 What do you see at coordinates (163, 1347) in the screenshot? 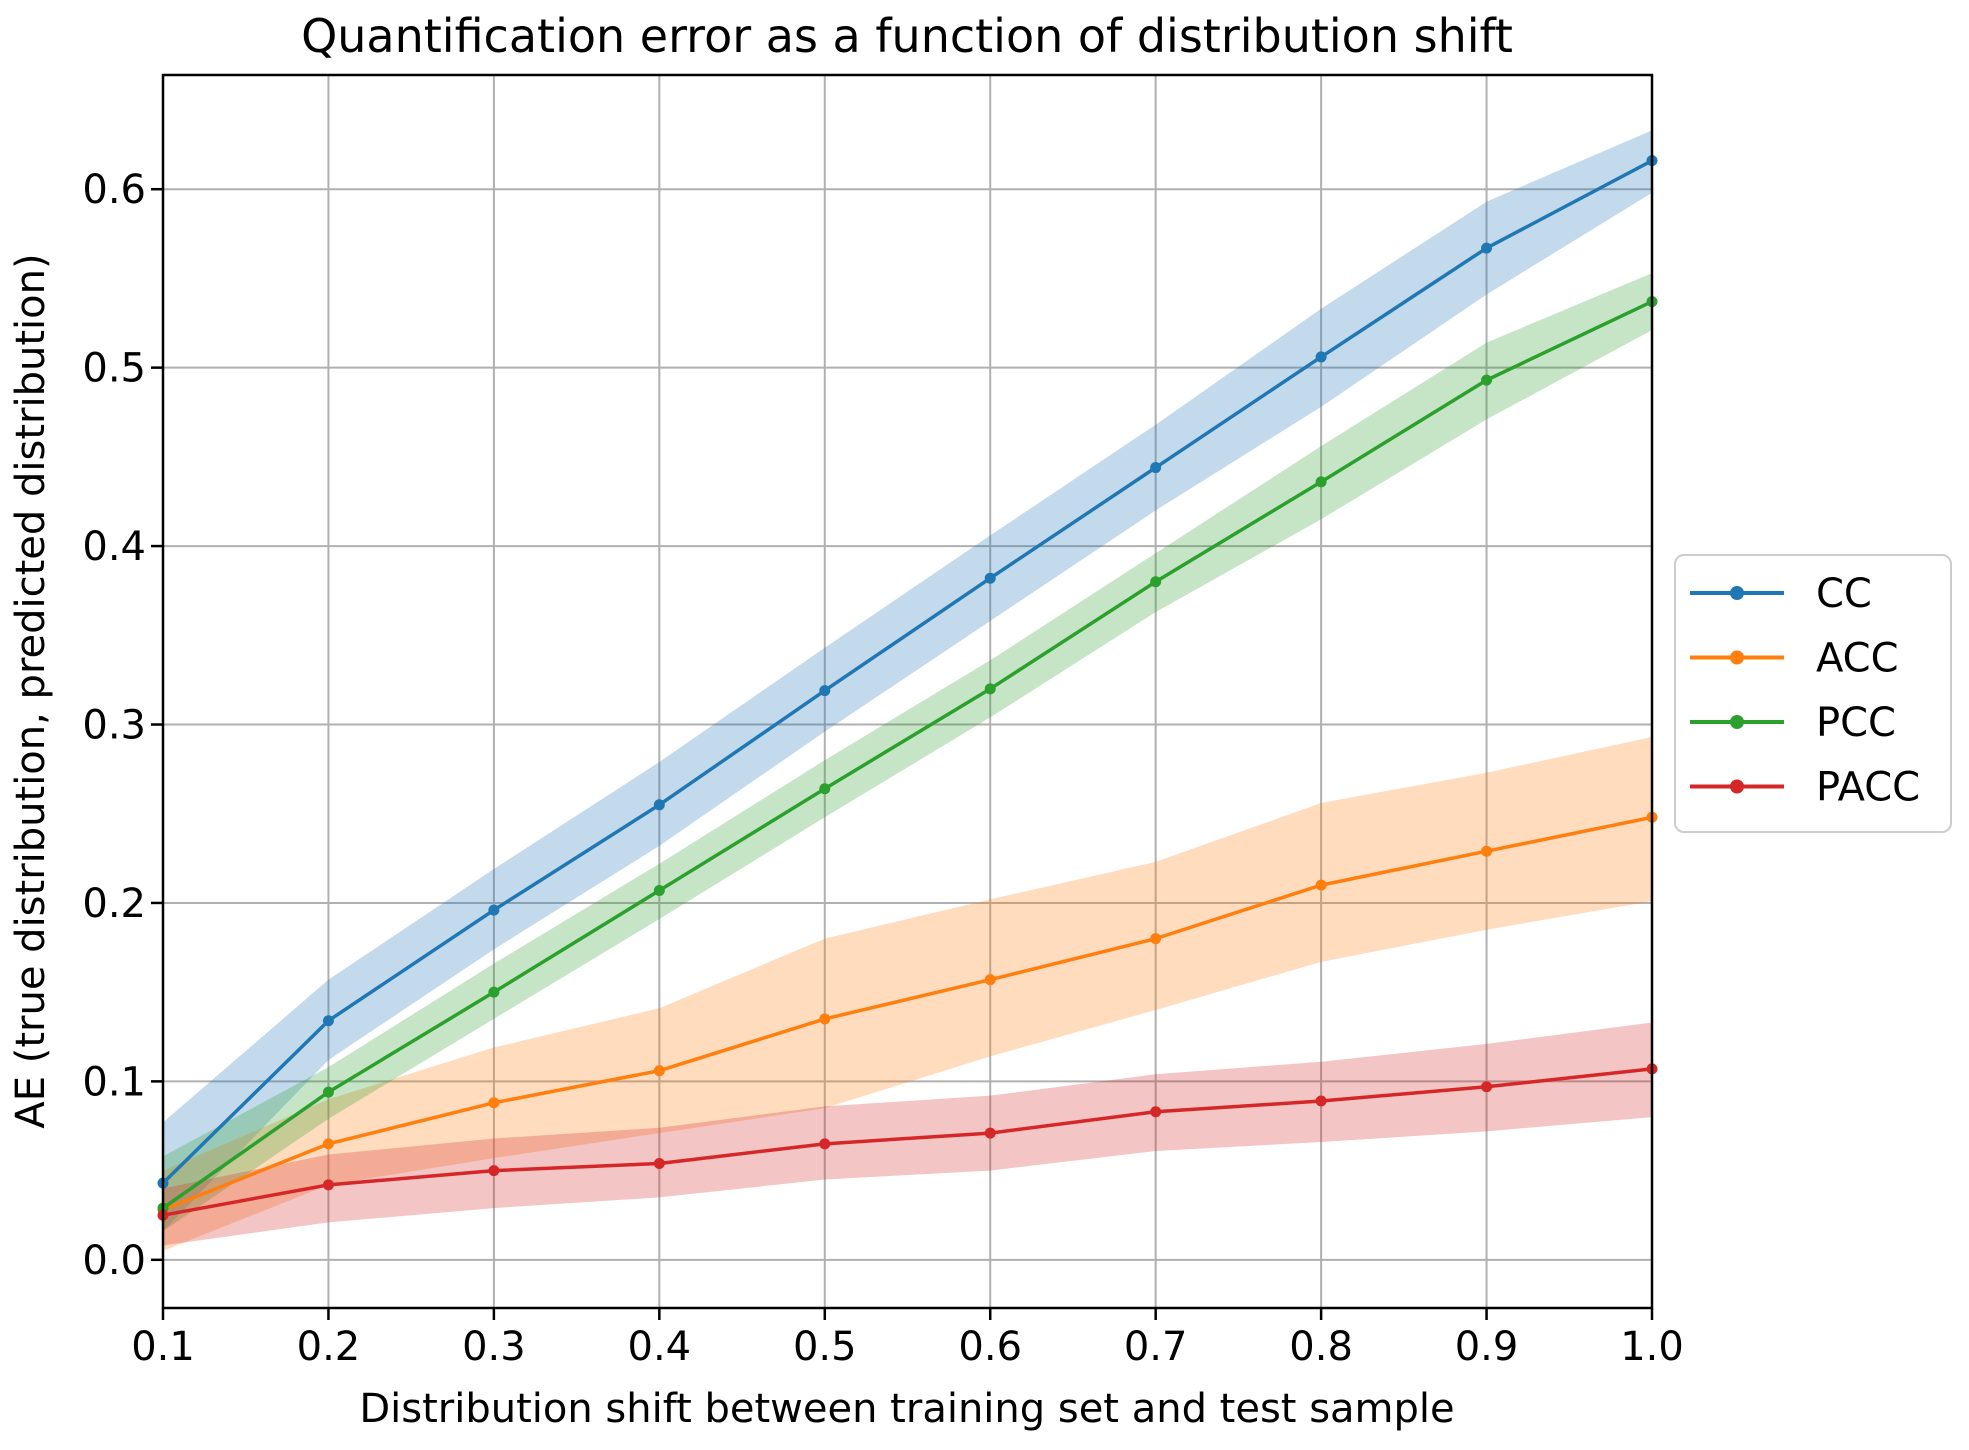
I see `x-tick-label: 0.1` at bounding box center [163, 1347].